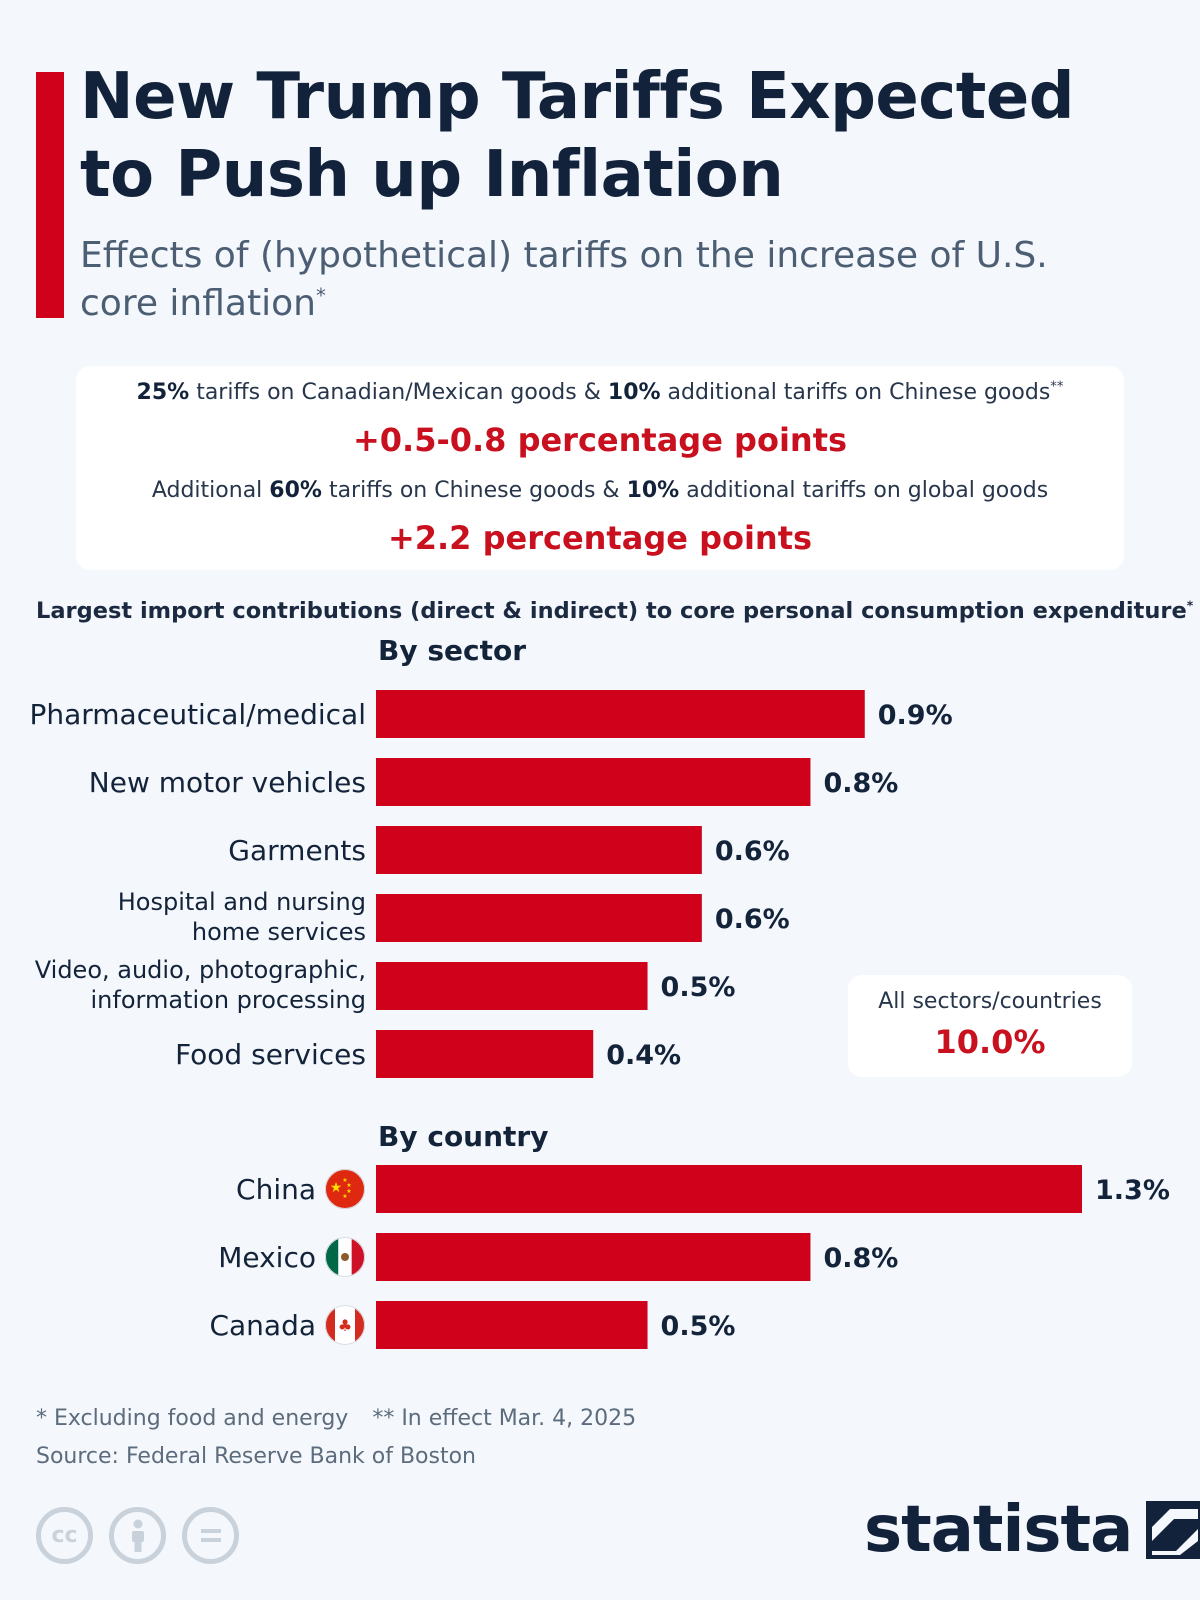 The height and width of the screenshot is (1600, 1200). I want to click on category-label-line: home services, so click(279, 932).